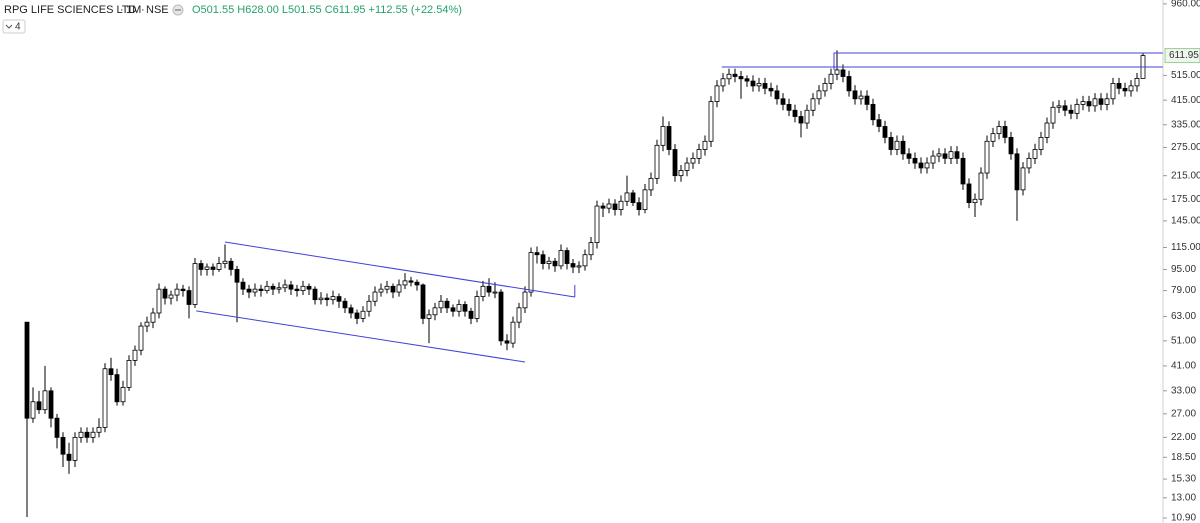 The height and width of the screenshot is (523, 1200). I want to click on indicator-toggle, so click(14, 26).